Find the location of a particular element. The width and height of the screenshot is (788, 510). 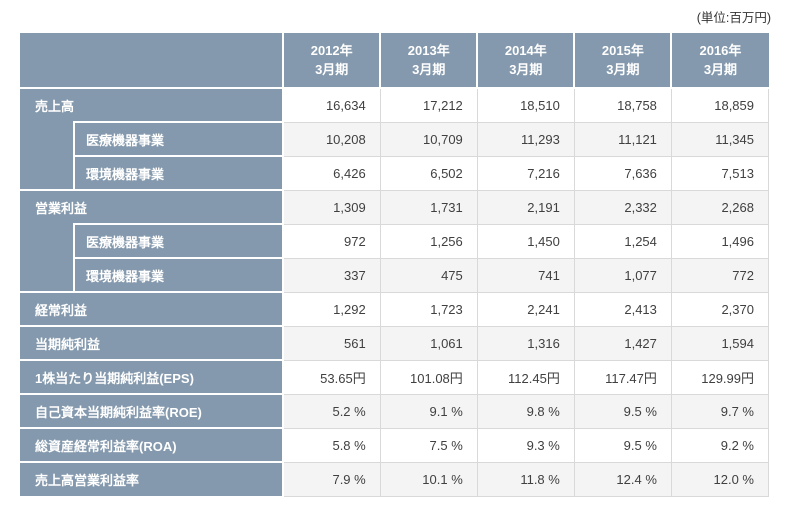

year-text: 2013年 is located at coordinates (428, 50).